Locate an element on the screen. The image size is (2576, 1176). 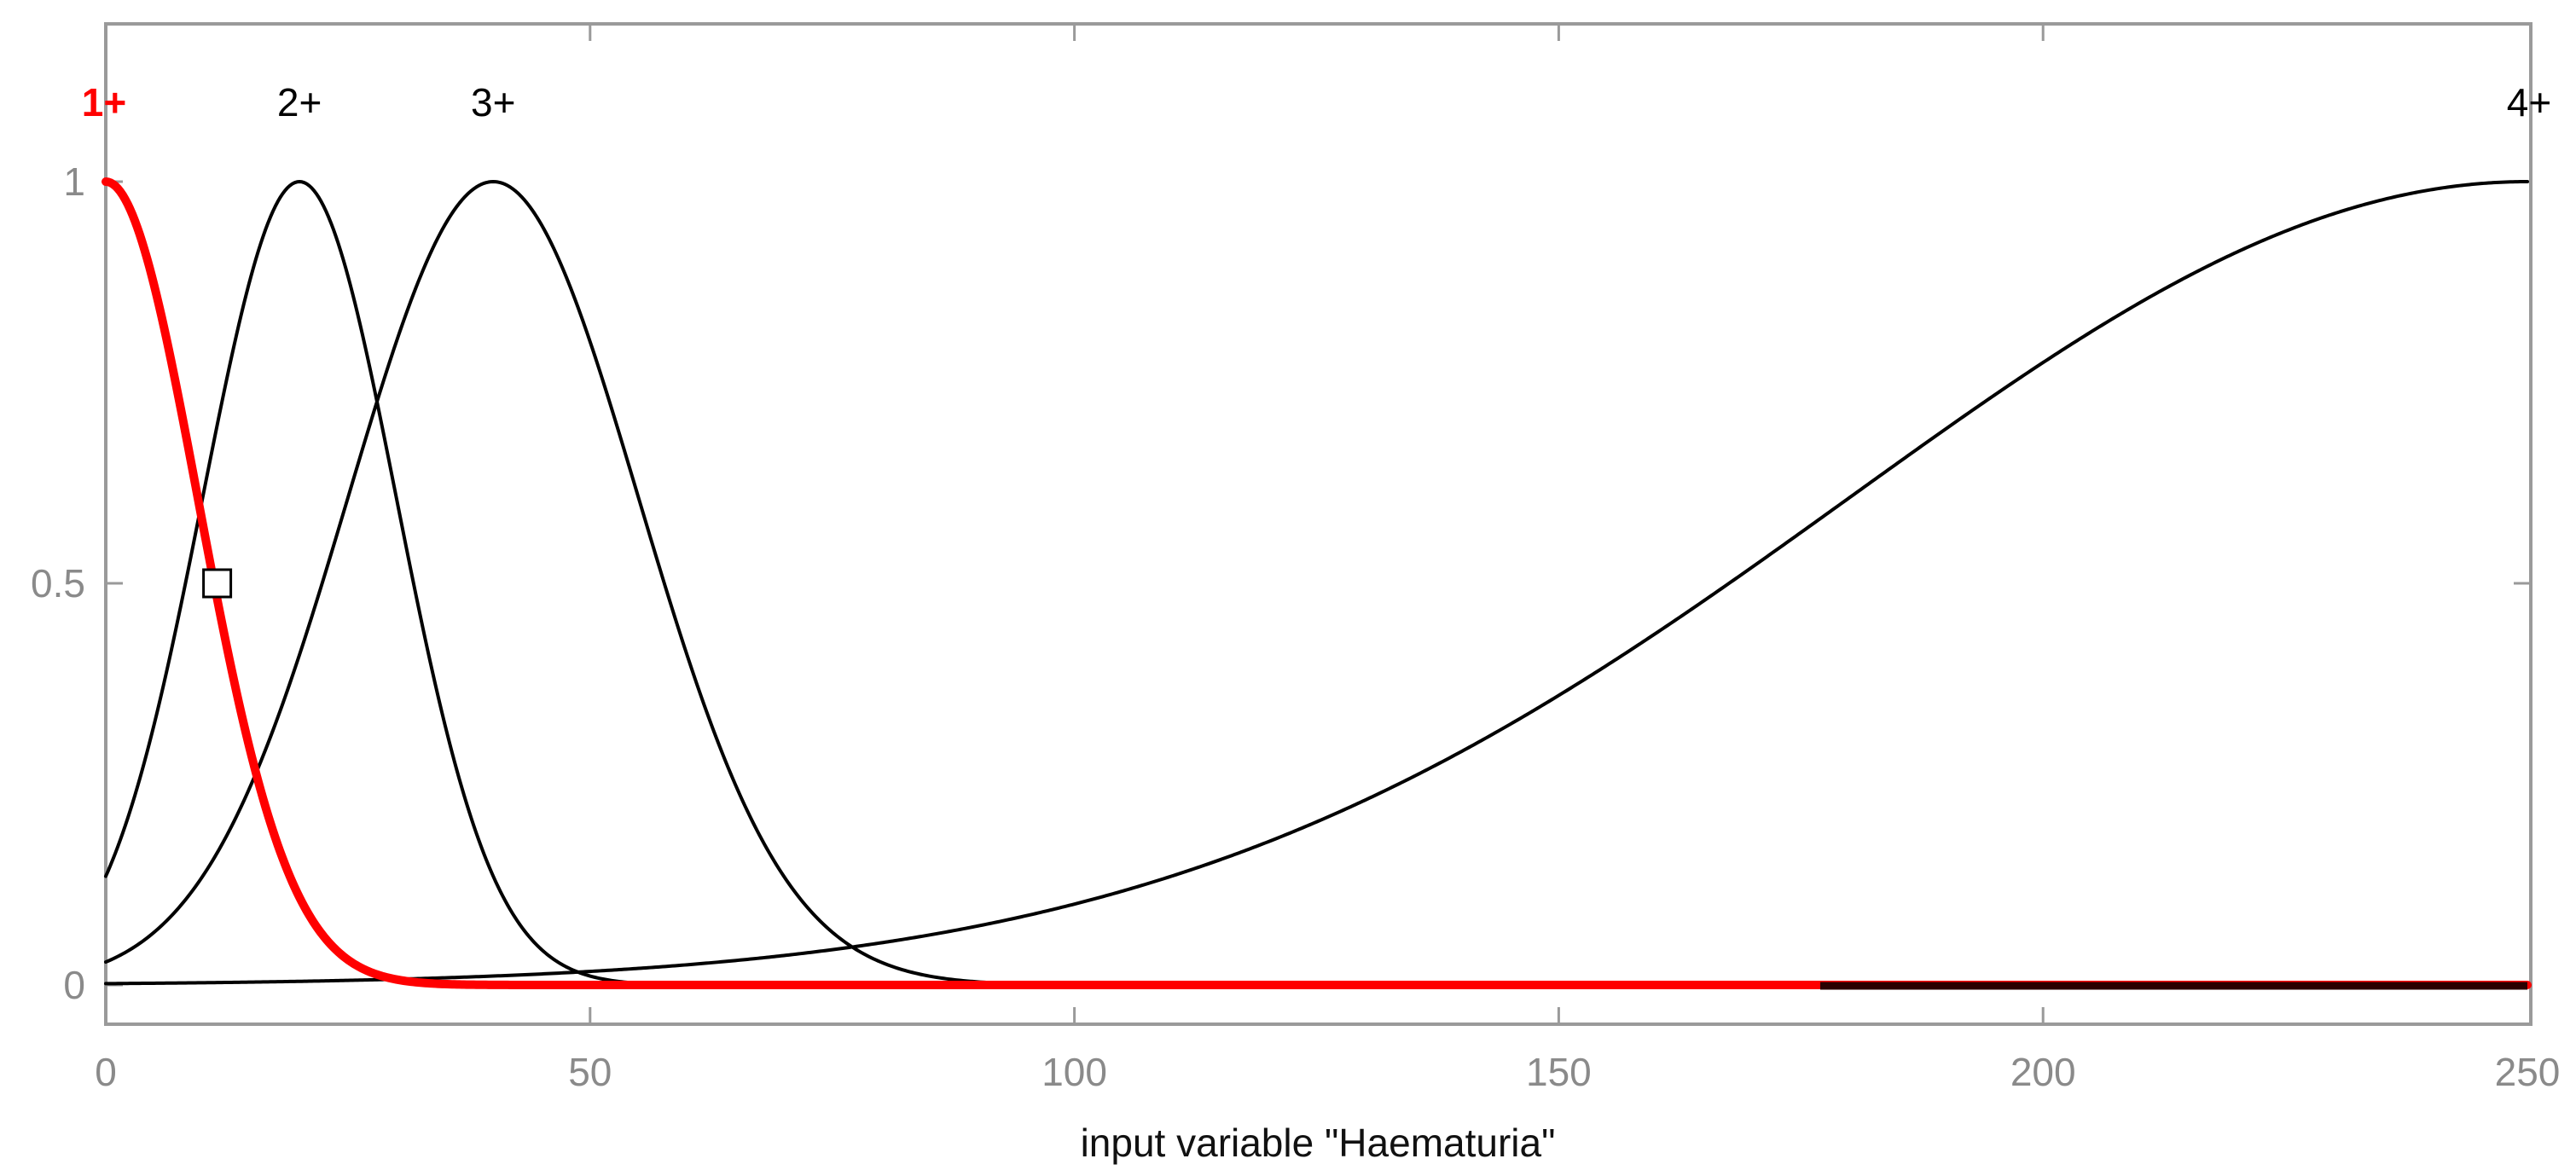
y-tick-label: 0 is located at coordinates (74, 985).